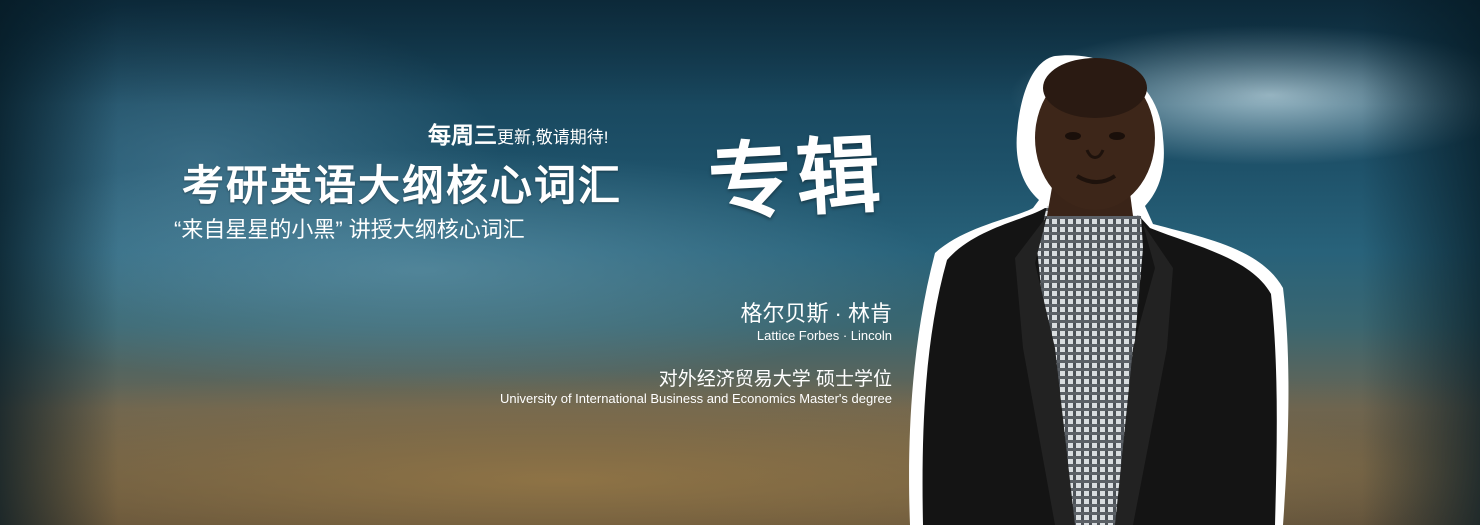  I want to click on banner-title: 考研英语大纲核心词汇, so click(402, 185).